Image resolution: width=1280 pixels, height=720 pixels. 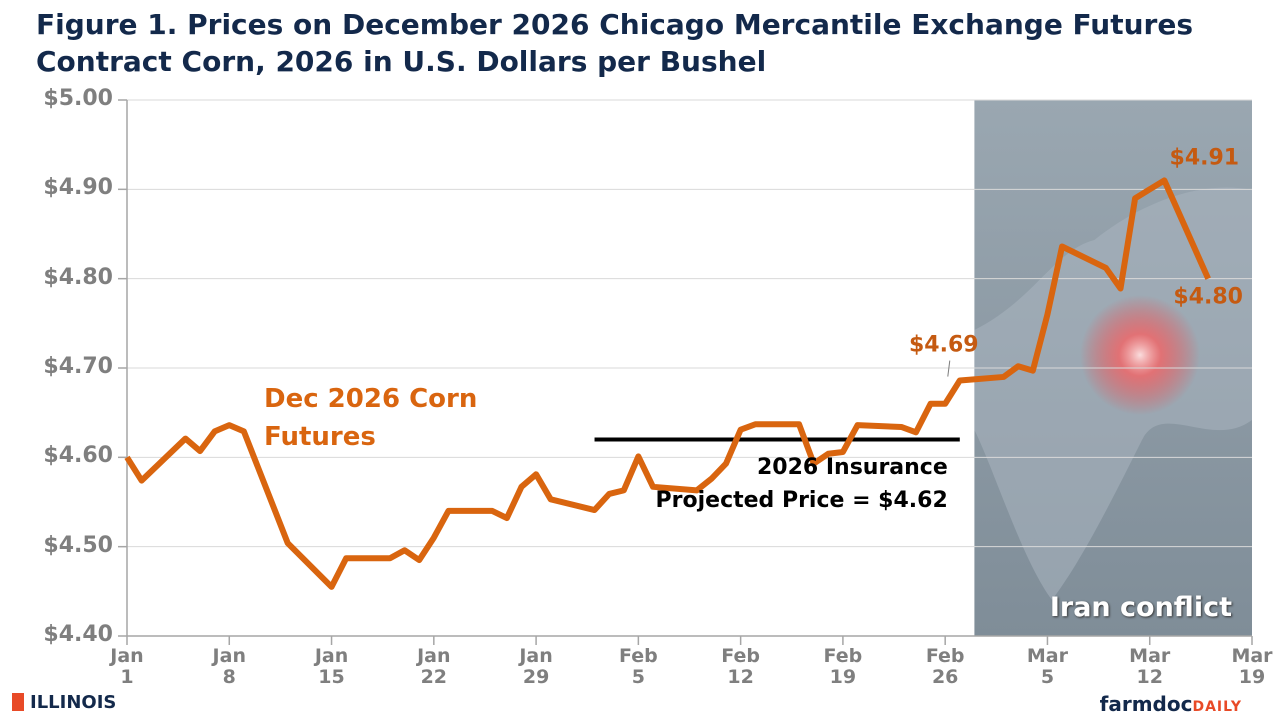 What do you see at coordinates (1146, 704) in the screenshot?
I see `brand-main: farmdoc` at bounding box center [1146, 704].